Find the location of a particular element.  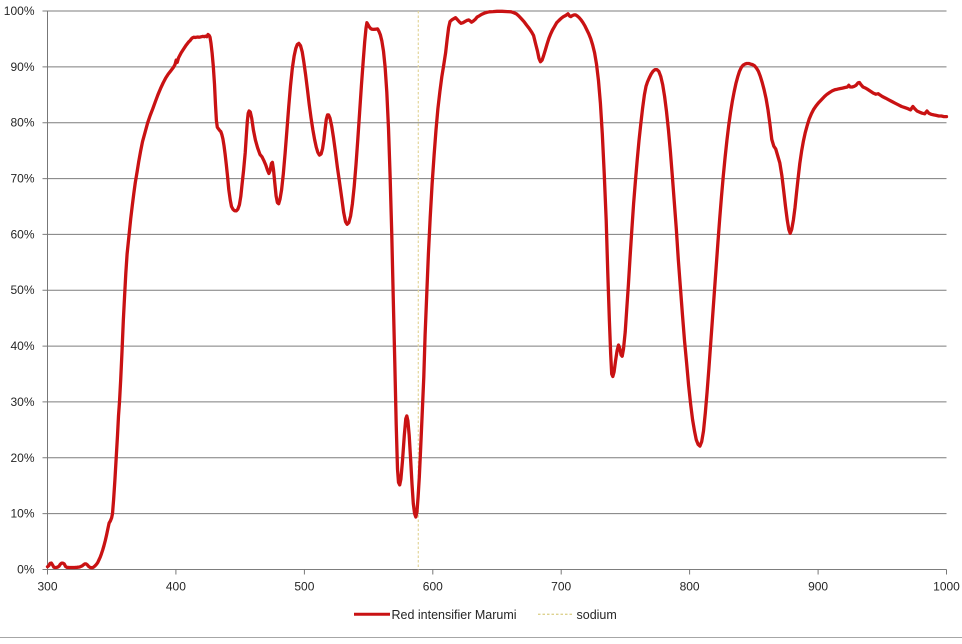

svg-text: 20% is located at coordinates (22, 458).